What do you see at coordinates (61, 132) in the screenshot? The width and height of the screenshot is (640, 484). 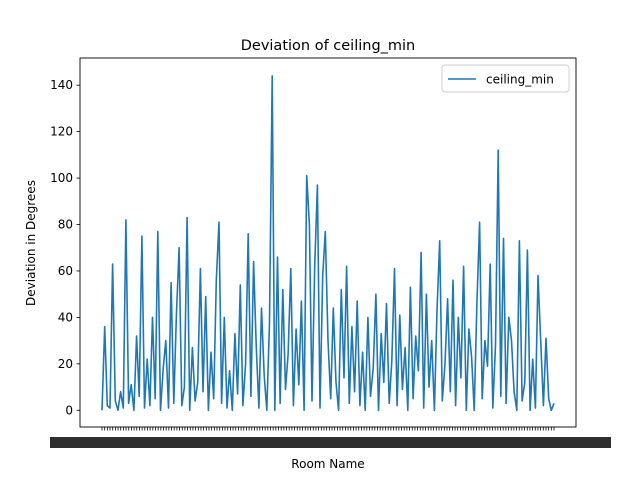 I see `y-tick-label: 120` at bounding box center [61, 132].